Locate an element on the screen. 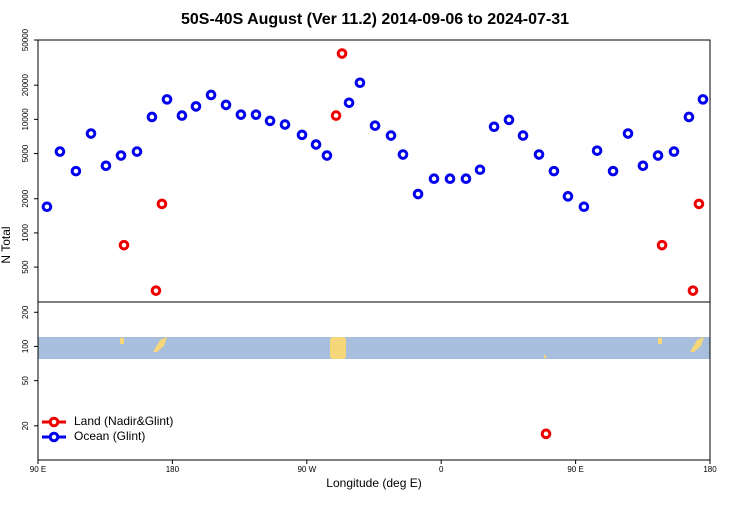 Image resolution: width=750 pixels, height=505 pixels. legend-label: Ocean (Glint) is located at coordinates (109, 436).